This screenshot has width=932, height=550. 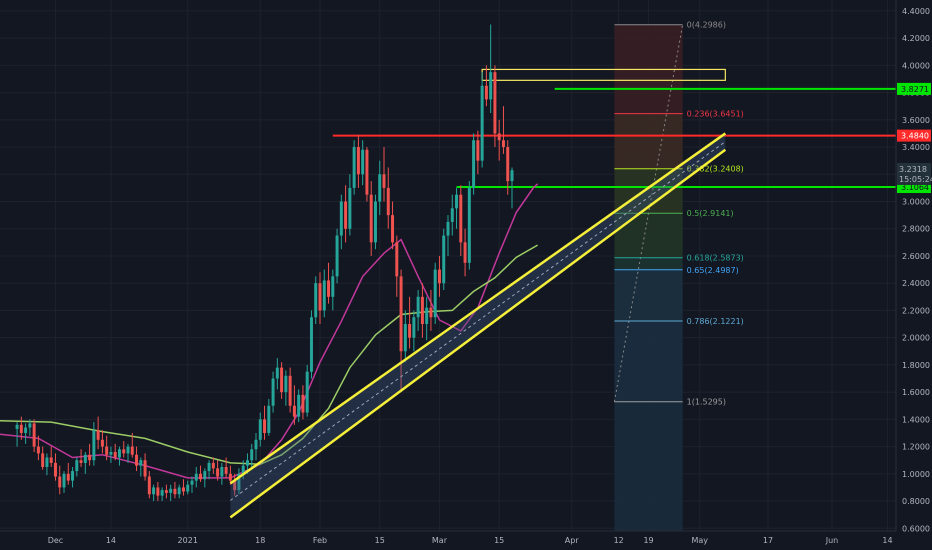 What do you see at coordinates (619, 540) in the screenshot?
I see `time-tick-label: 12` at bounding box center [619, 540].